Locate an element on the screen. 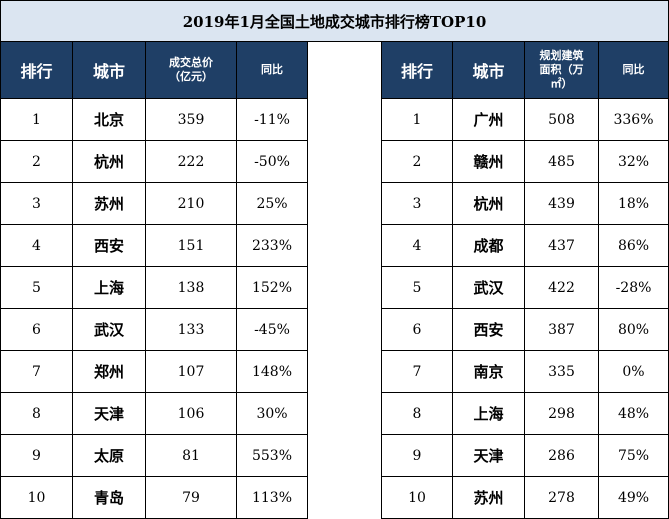 The width and height of the screenshot is (669, 519). cell-value: 439 is located at coordinates (561, 203).